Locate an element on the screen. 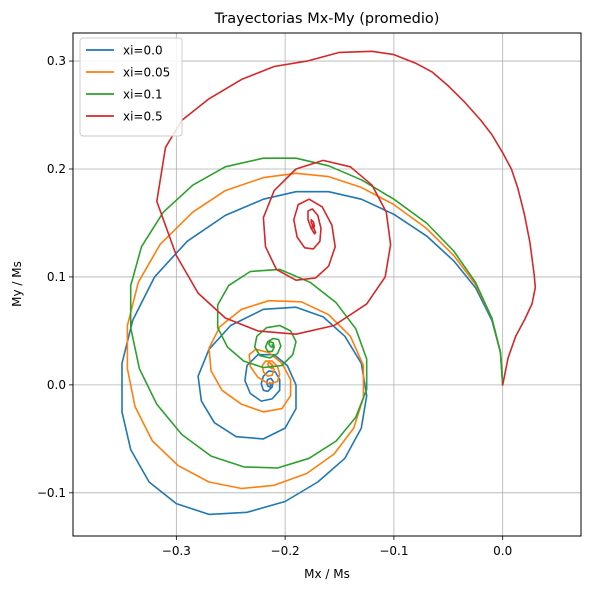  y-tick-label: −0.1 is located at coordinates (51, 493).